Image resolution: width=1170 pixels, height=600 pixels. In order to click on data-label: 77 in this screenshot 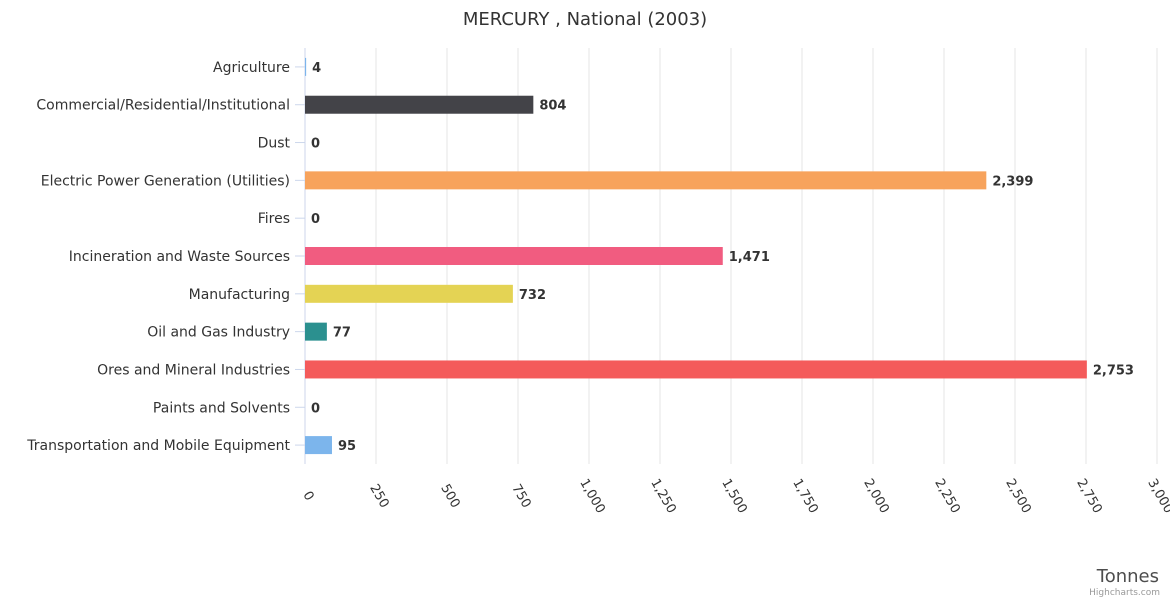, I will do `click(342, 333)`.